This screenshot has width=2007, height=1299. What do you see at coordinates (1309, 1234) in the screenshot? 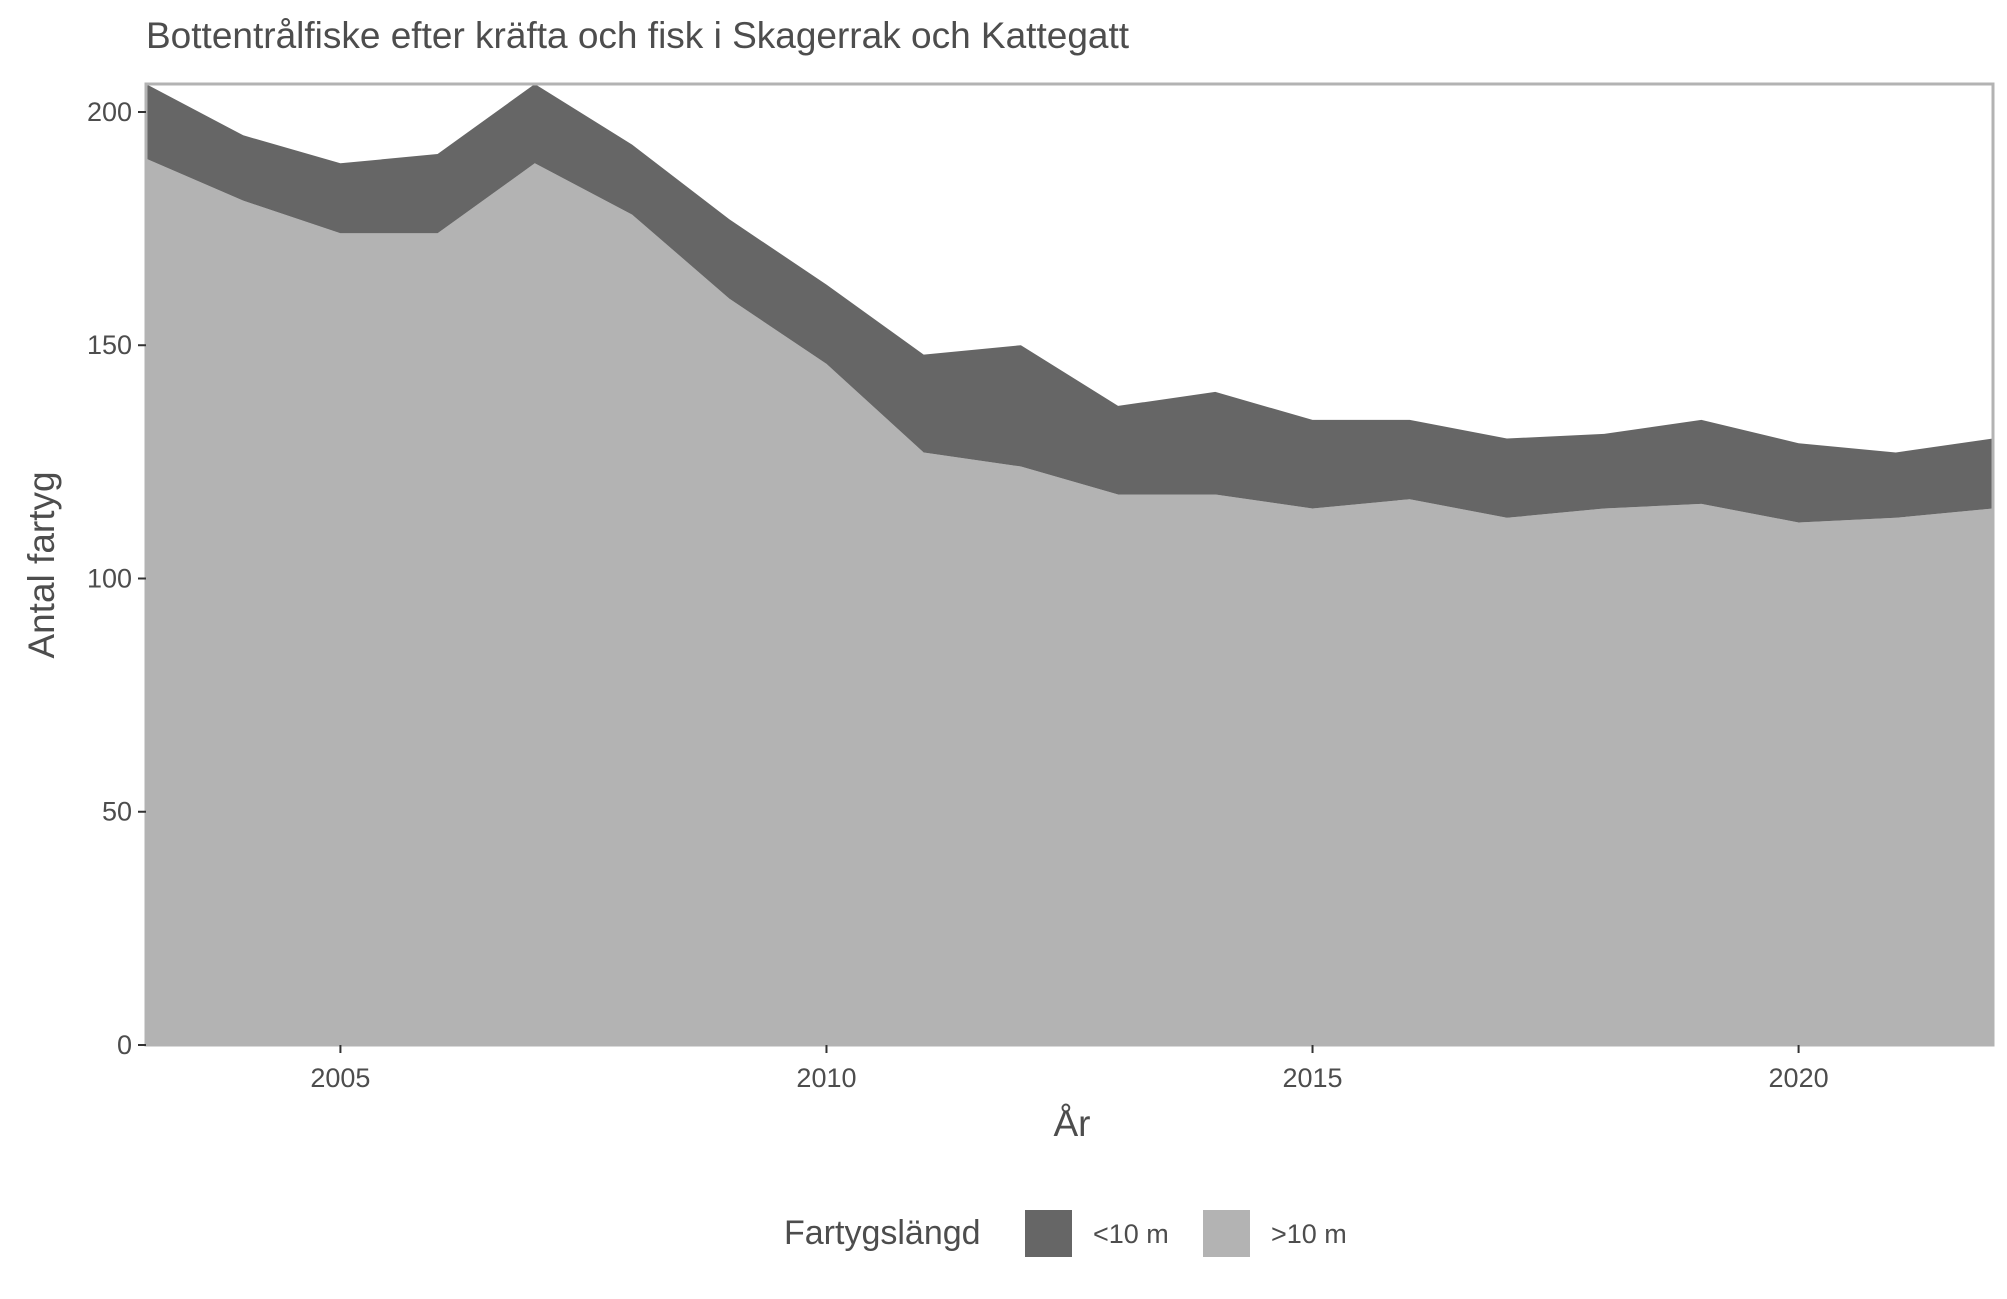
I see `legend-label: >10 m` at bounding box center [1309, 1234].